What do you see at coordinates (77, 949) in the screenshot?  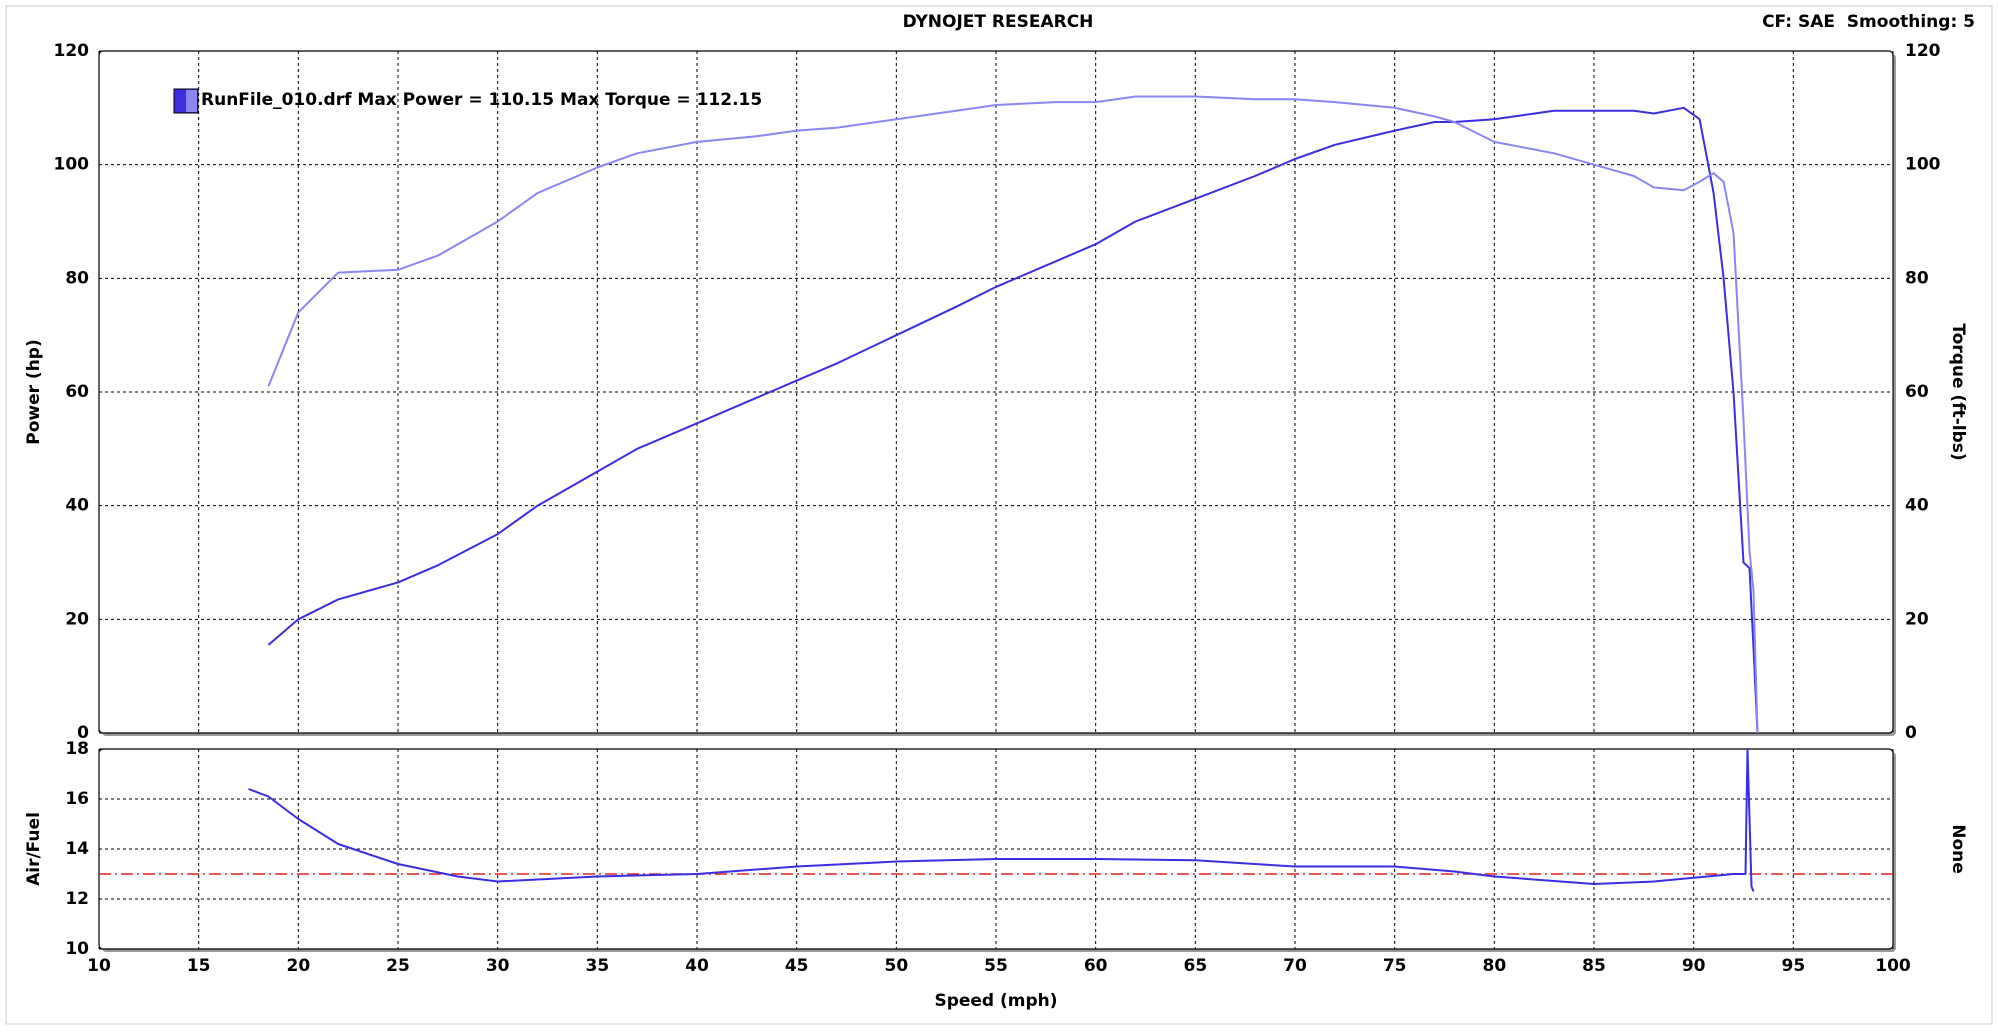 I see `y-tick-label: 10` at bounding box center [77, 949].